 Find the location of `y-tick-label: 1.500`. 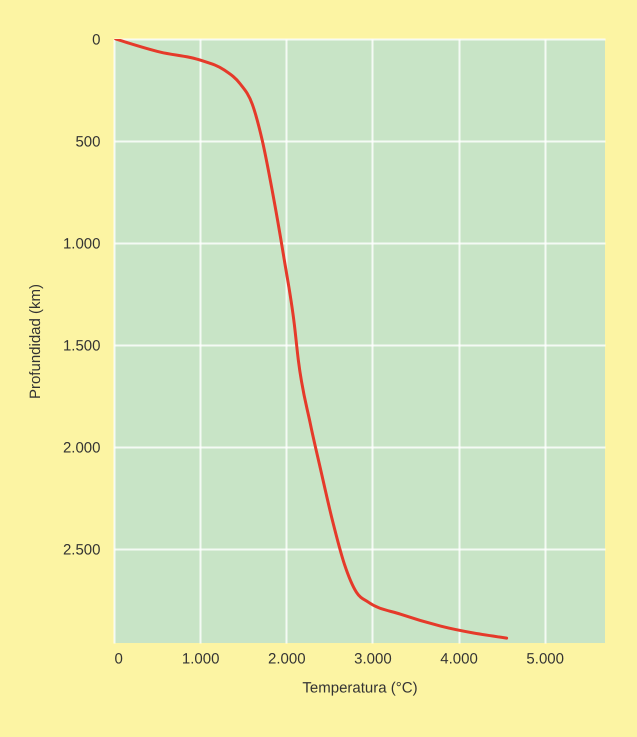

y-tick-label: 1.500 is located at coordinates (81, 346).